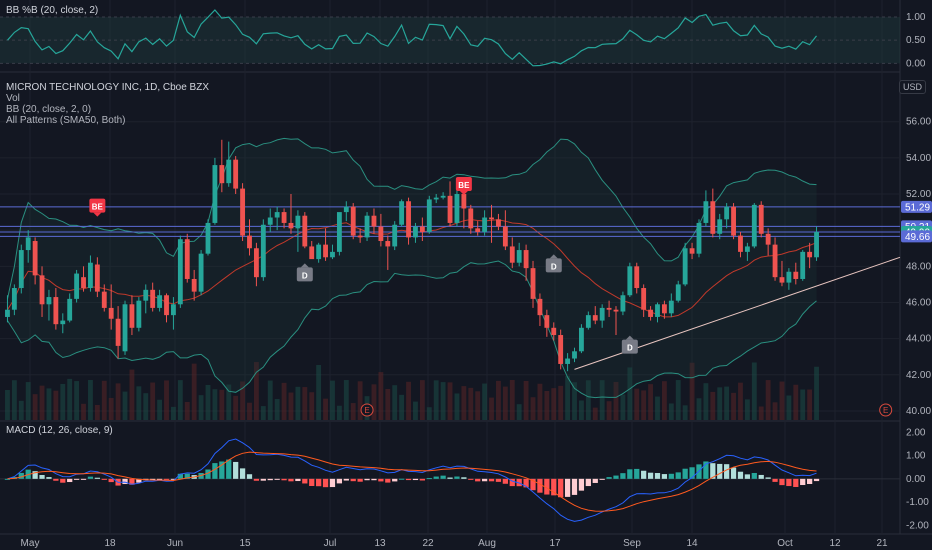 The width and height of the screenshot is (932, 550). What do you see at coordinates (66, 120) in the screenshot?
I see `patterns-legend: All Patterns (SMA50, Both)` at bounding box center [66, 120].